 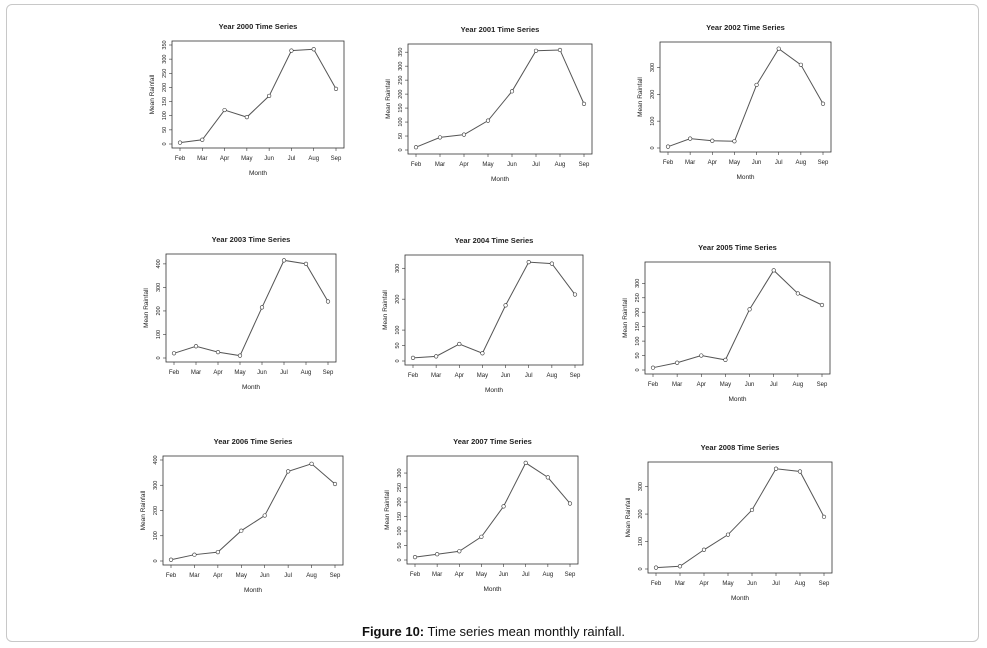 I want to click on chart-1-title: Year 2000 Time Series, so click(x=258, y=26).